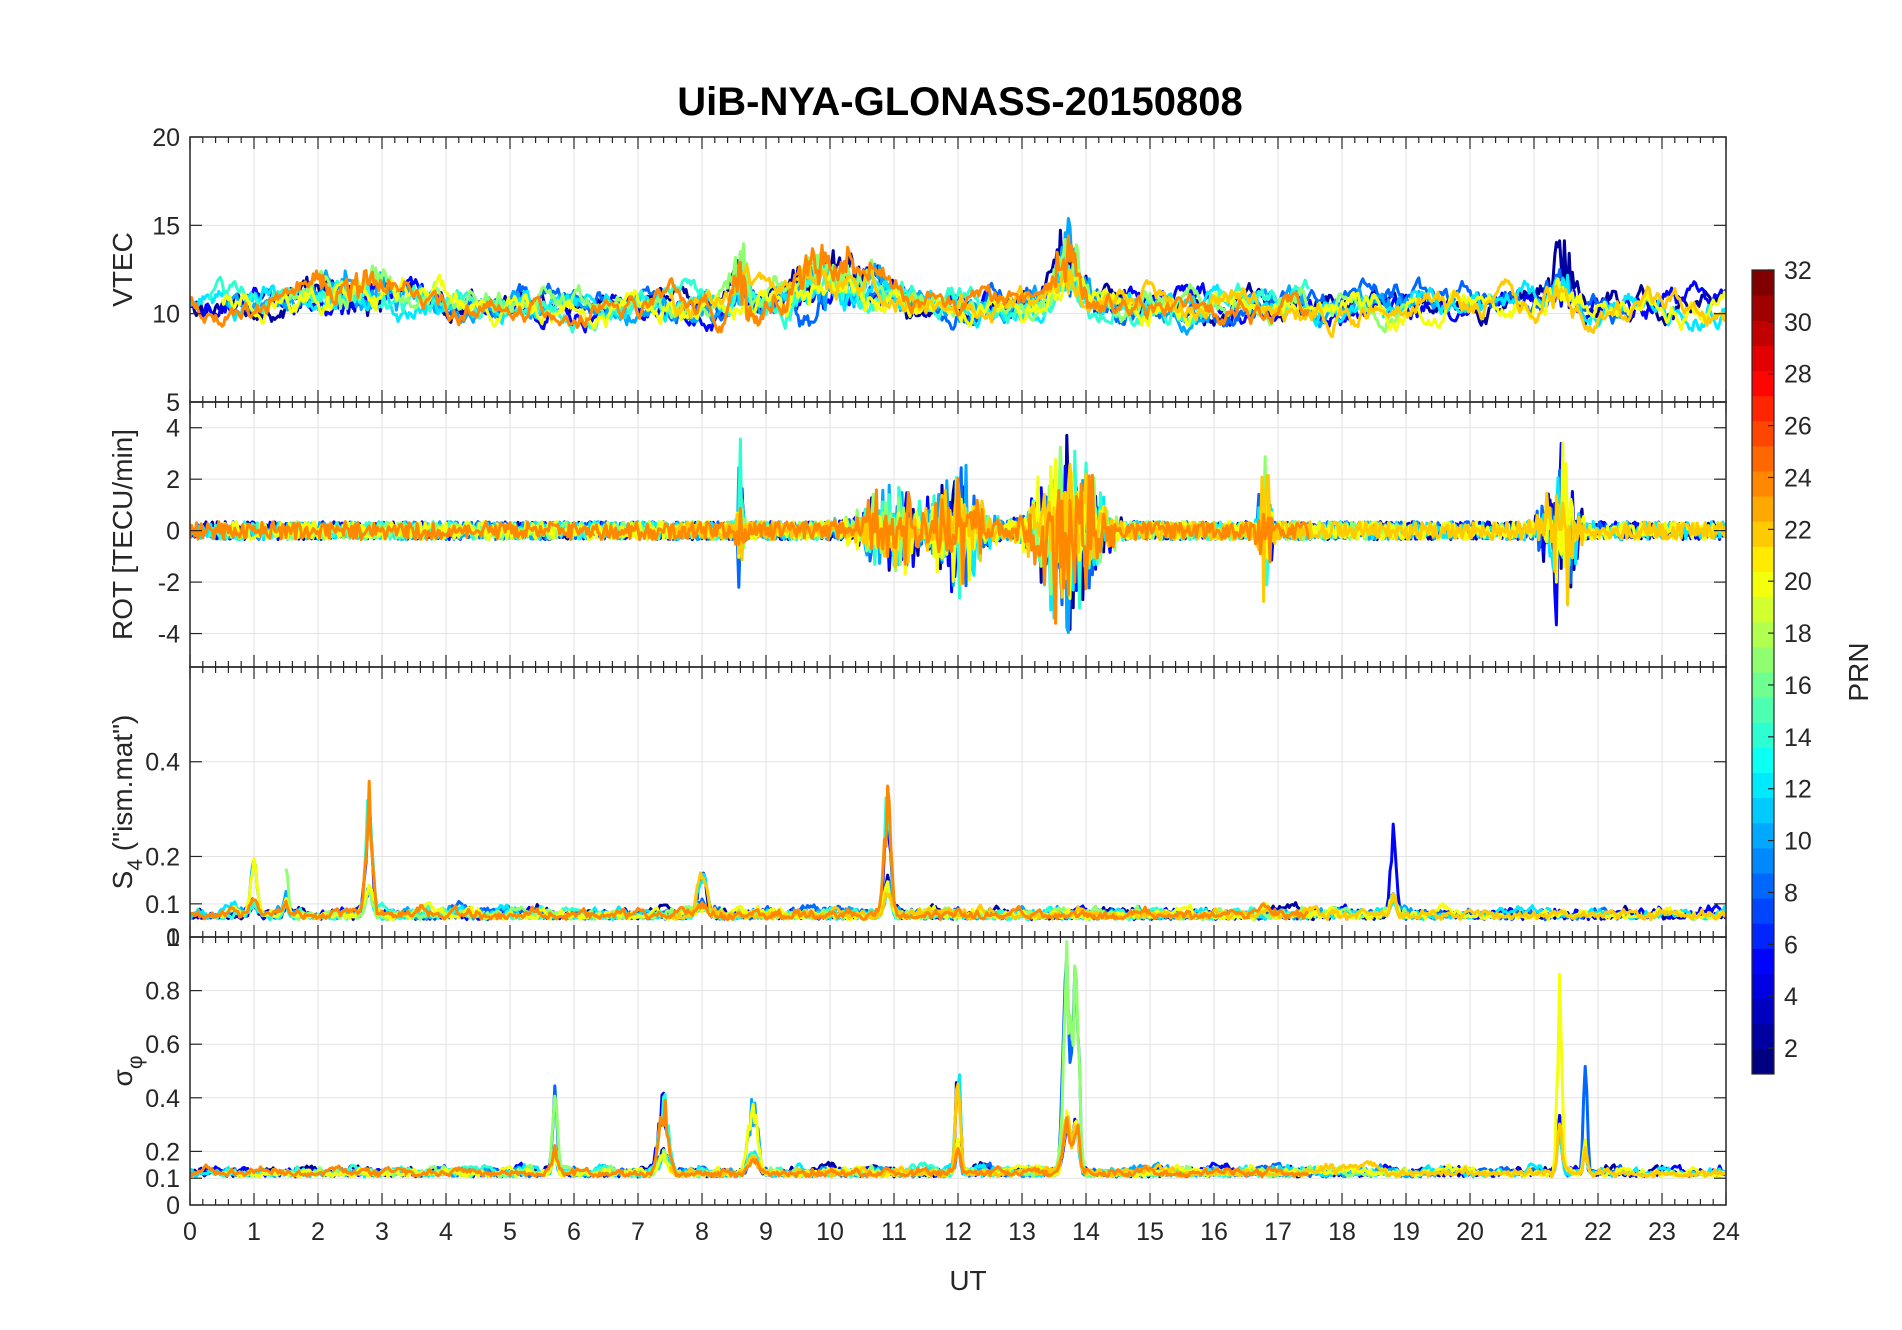 This screenshot has height=1330, width=1902. I want to click on x-tick-label: 11, so click(894, 1232).